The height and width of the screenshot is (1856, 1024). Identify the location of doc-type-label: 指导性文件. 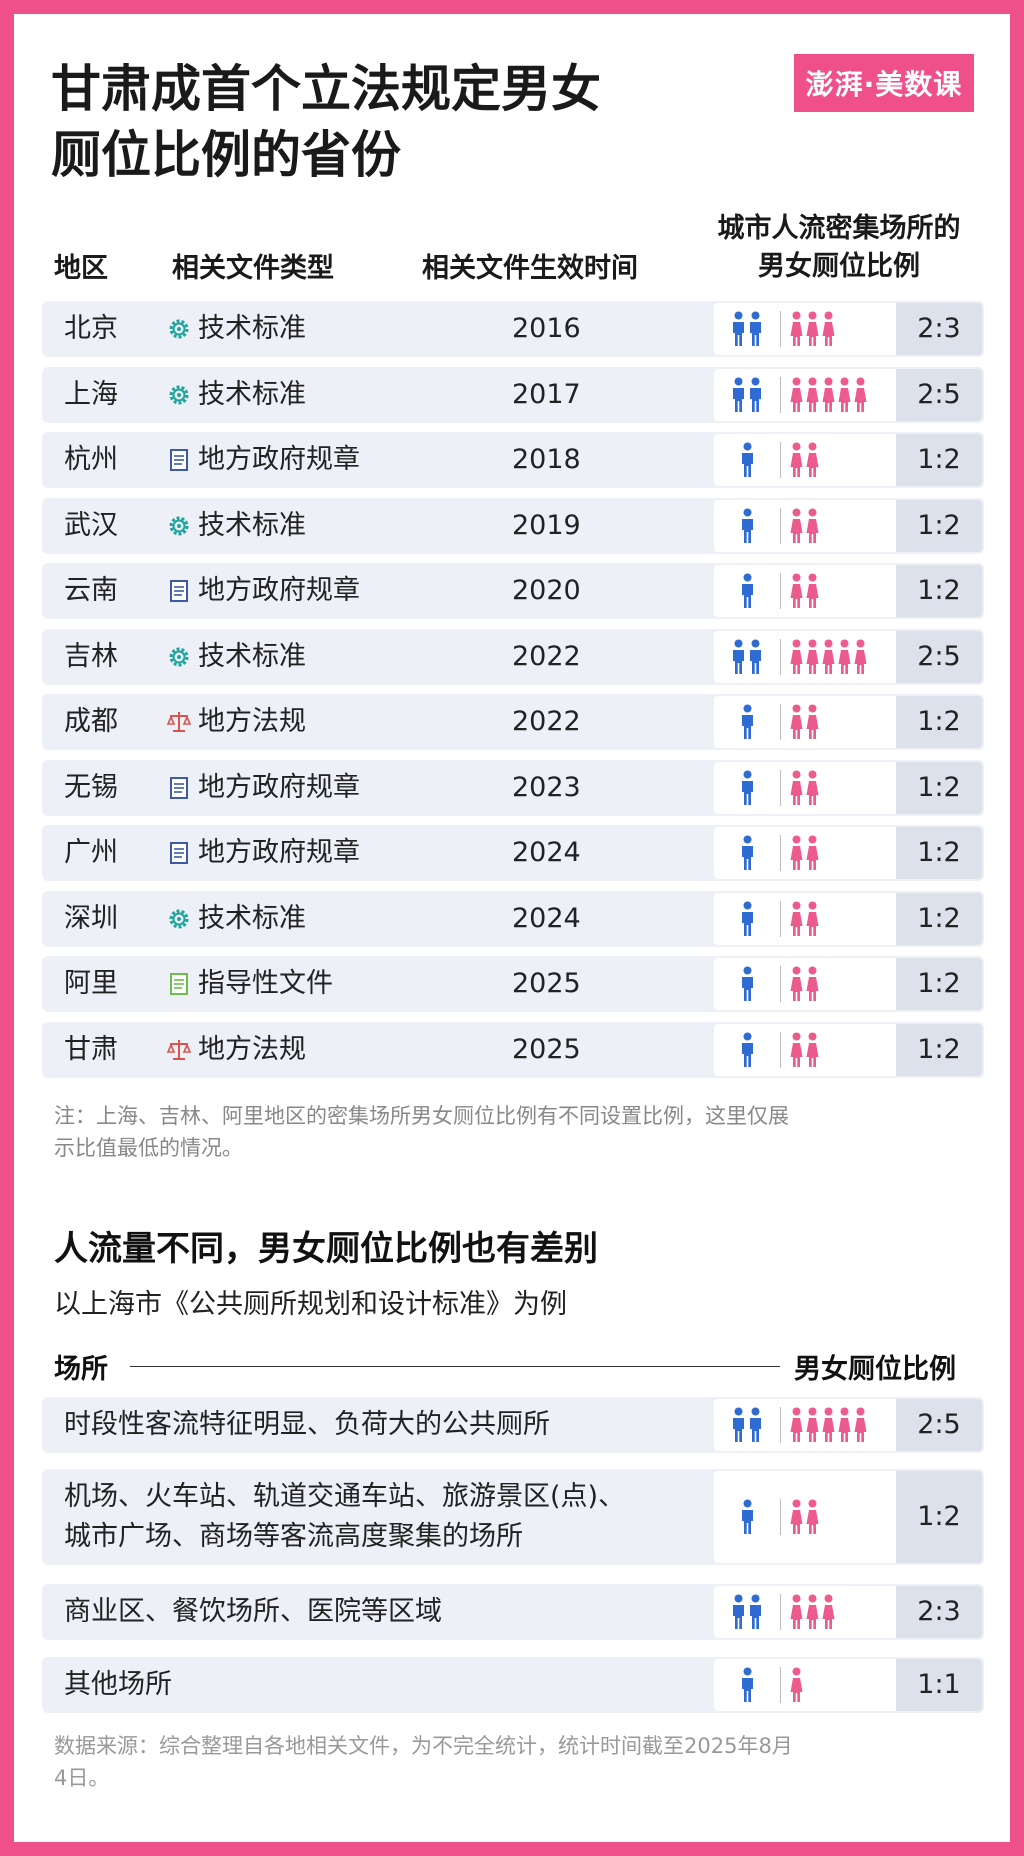
(265, 983).